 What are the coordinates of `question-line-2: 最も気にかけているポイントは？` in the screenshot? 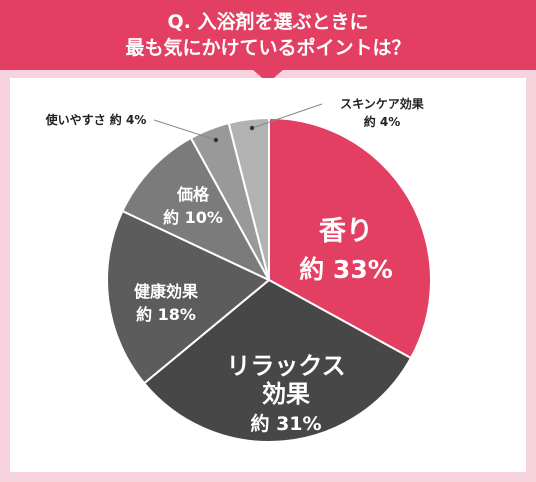 It's located at (268, 48).